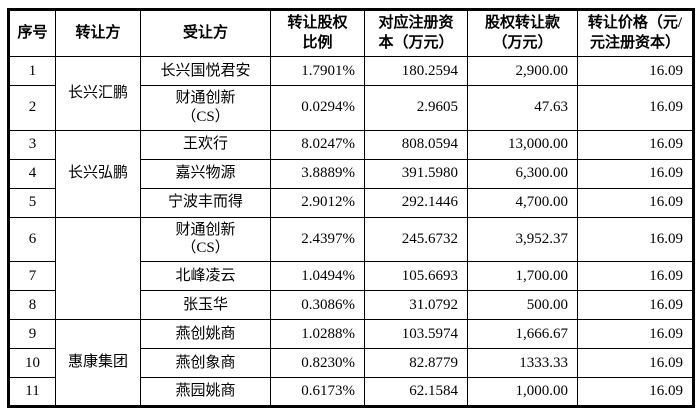 The image size is (698, 416). Describe the element at coordinates (317, 276) in the screenshot. I see `cell-transfer-ratio: 1.0494%` at that location.